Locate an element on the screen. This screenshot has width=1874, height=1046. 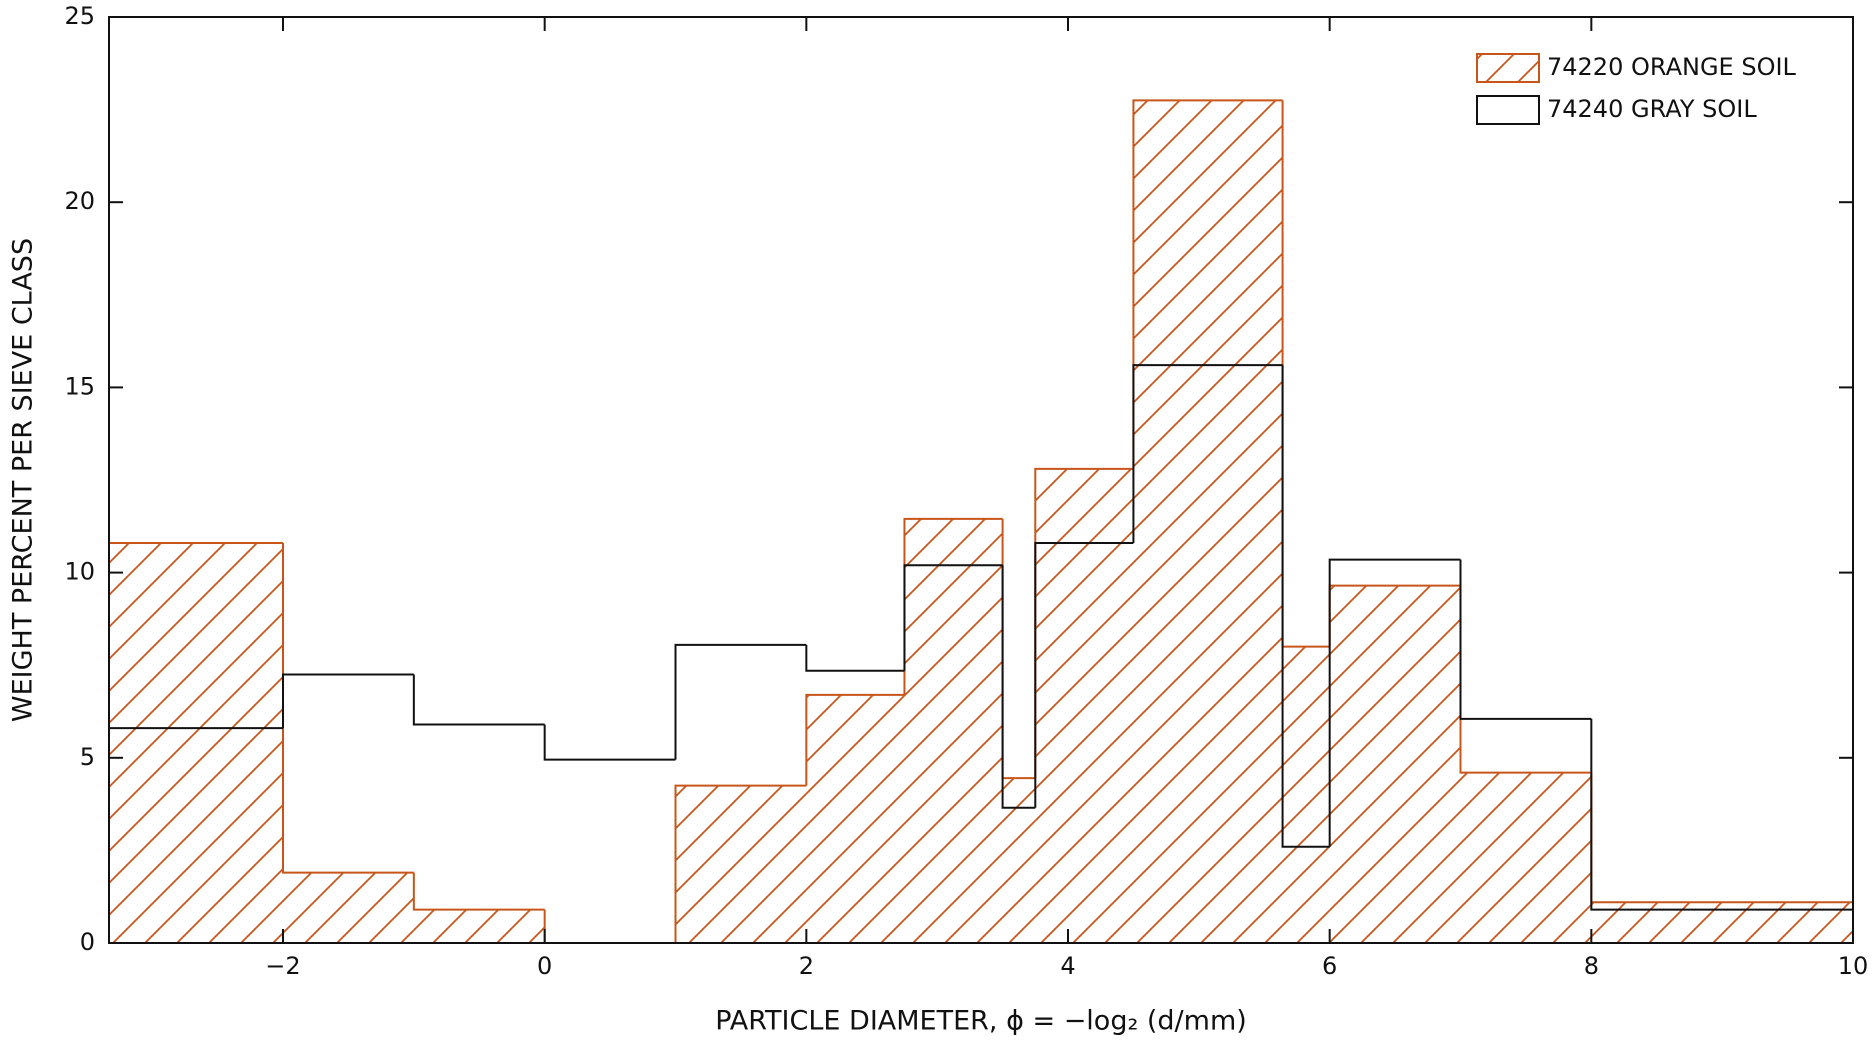
x-tick-label: −2 is located at coordinates (282, 966).